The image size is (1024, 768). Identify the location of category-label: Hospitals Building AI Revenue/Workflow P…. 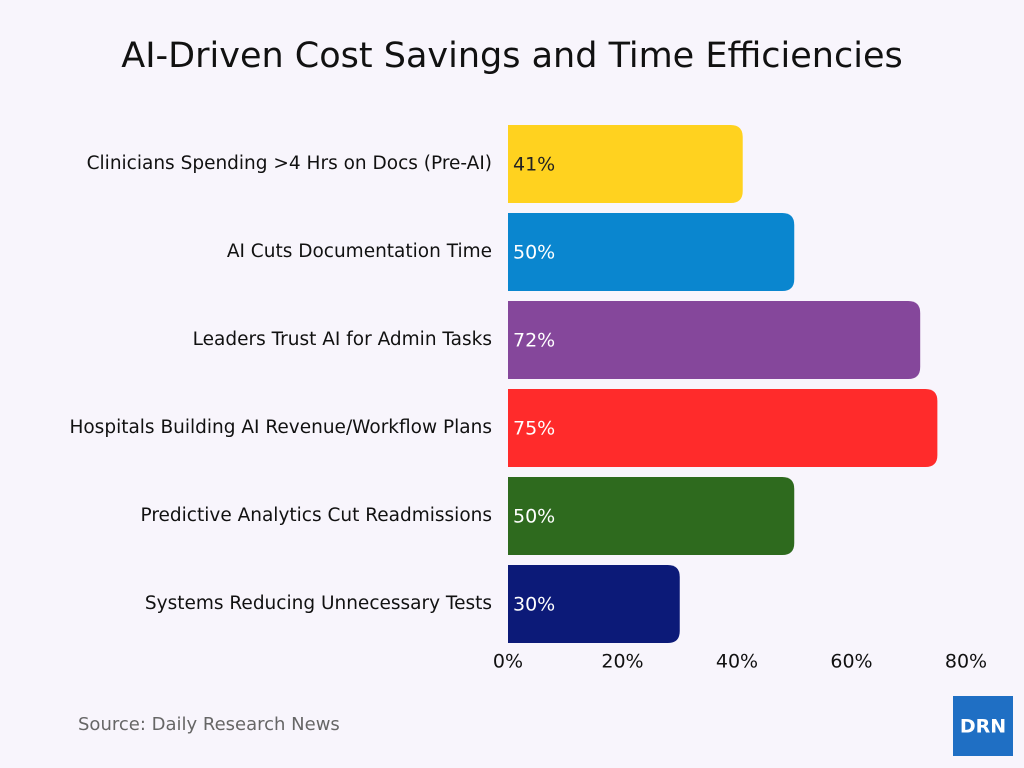
(280, 427).